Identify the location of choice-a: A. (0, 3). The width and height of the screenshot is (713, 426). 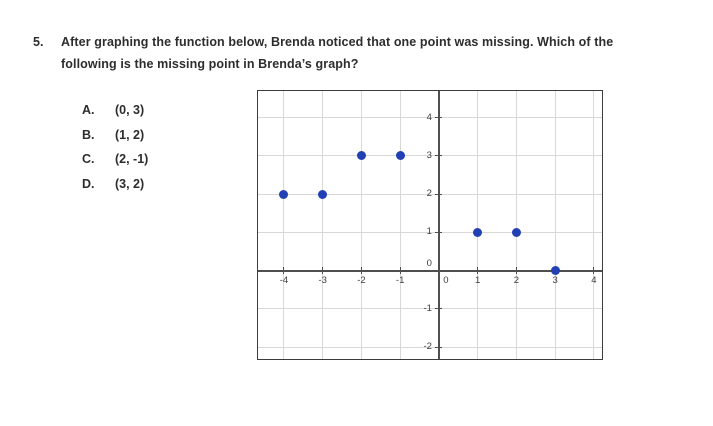
(115, 110).